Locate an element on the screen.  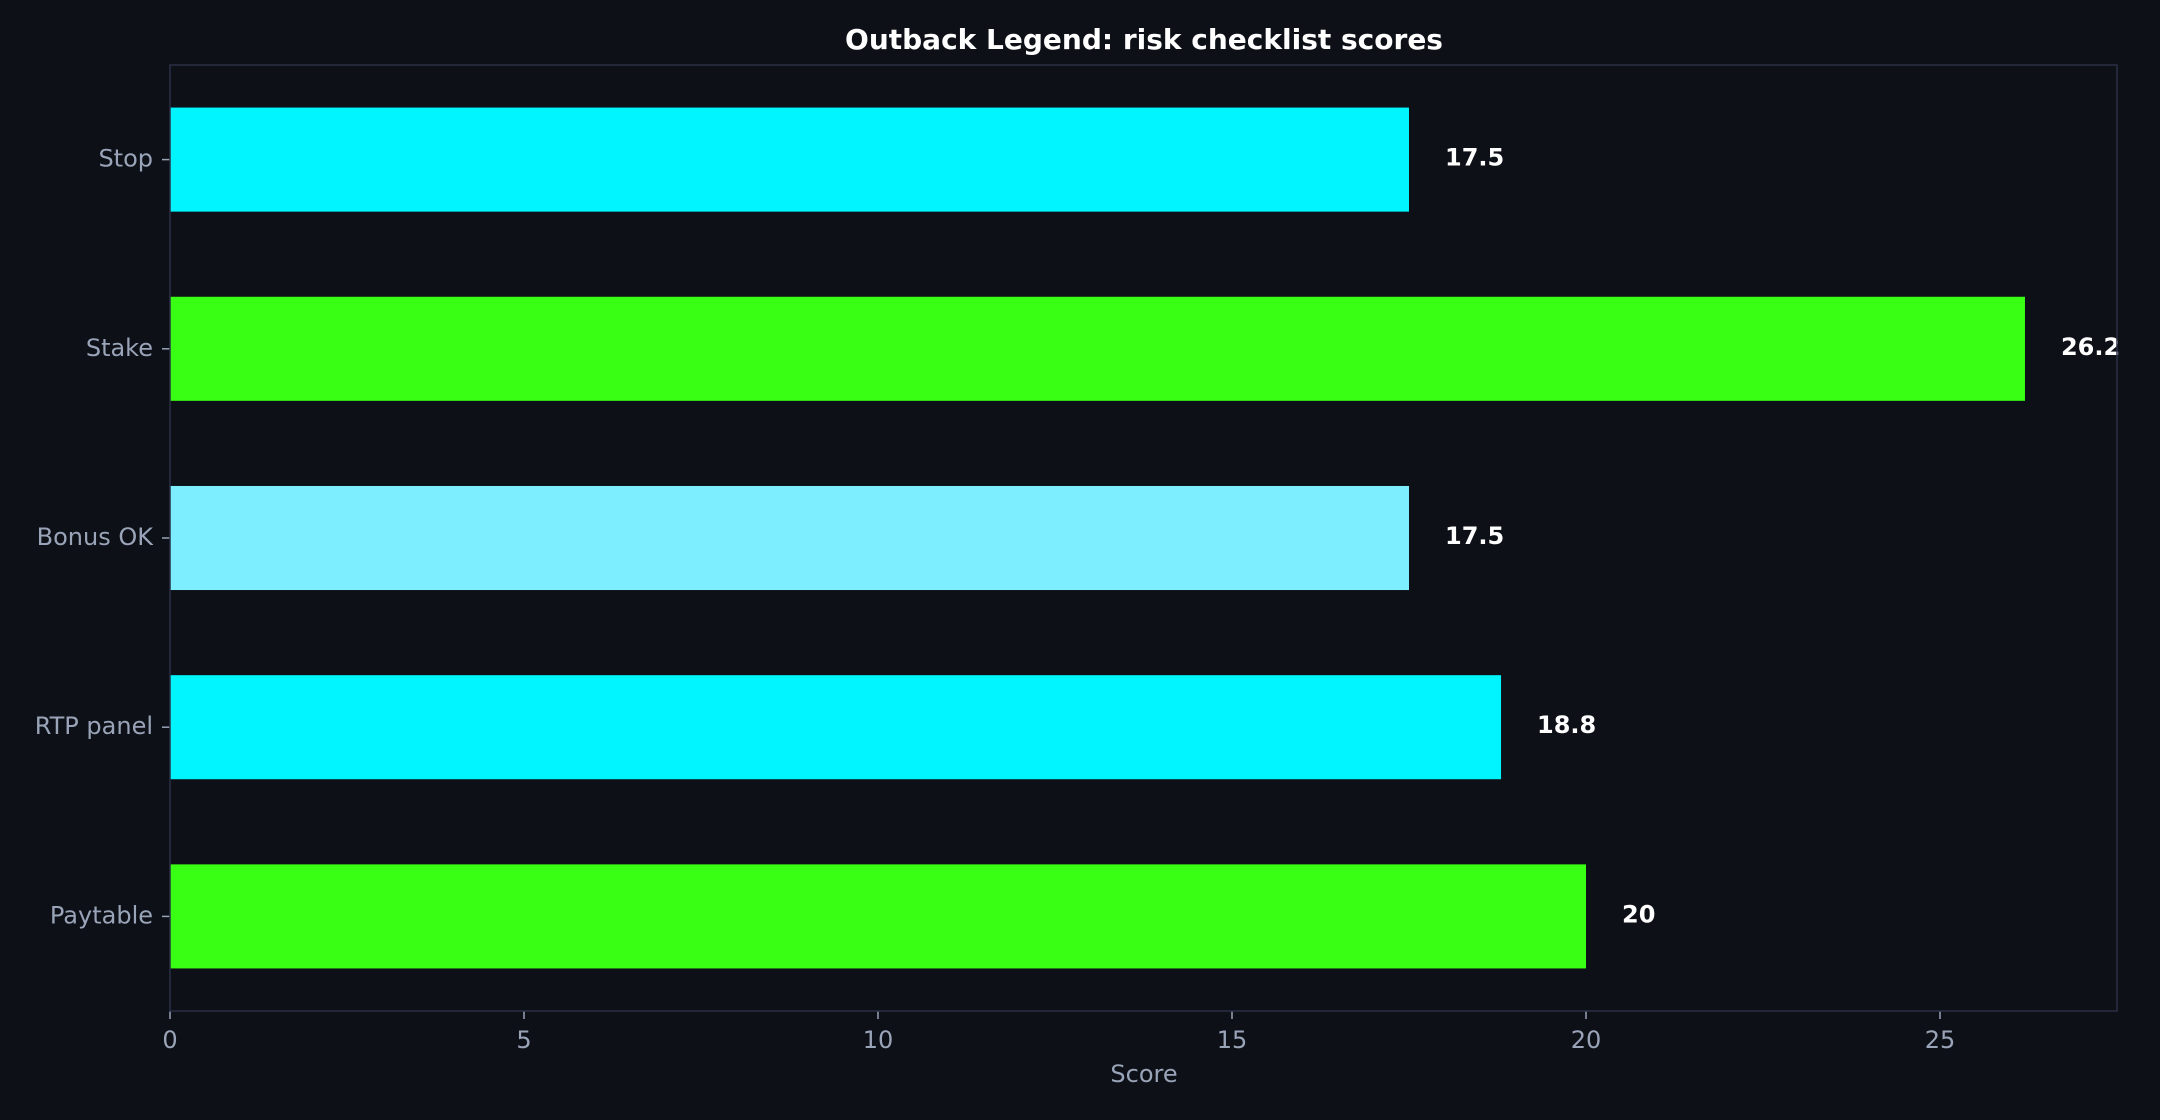
bar-bonus-ok is located at coordinates (789, 538).